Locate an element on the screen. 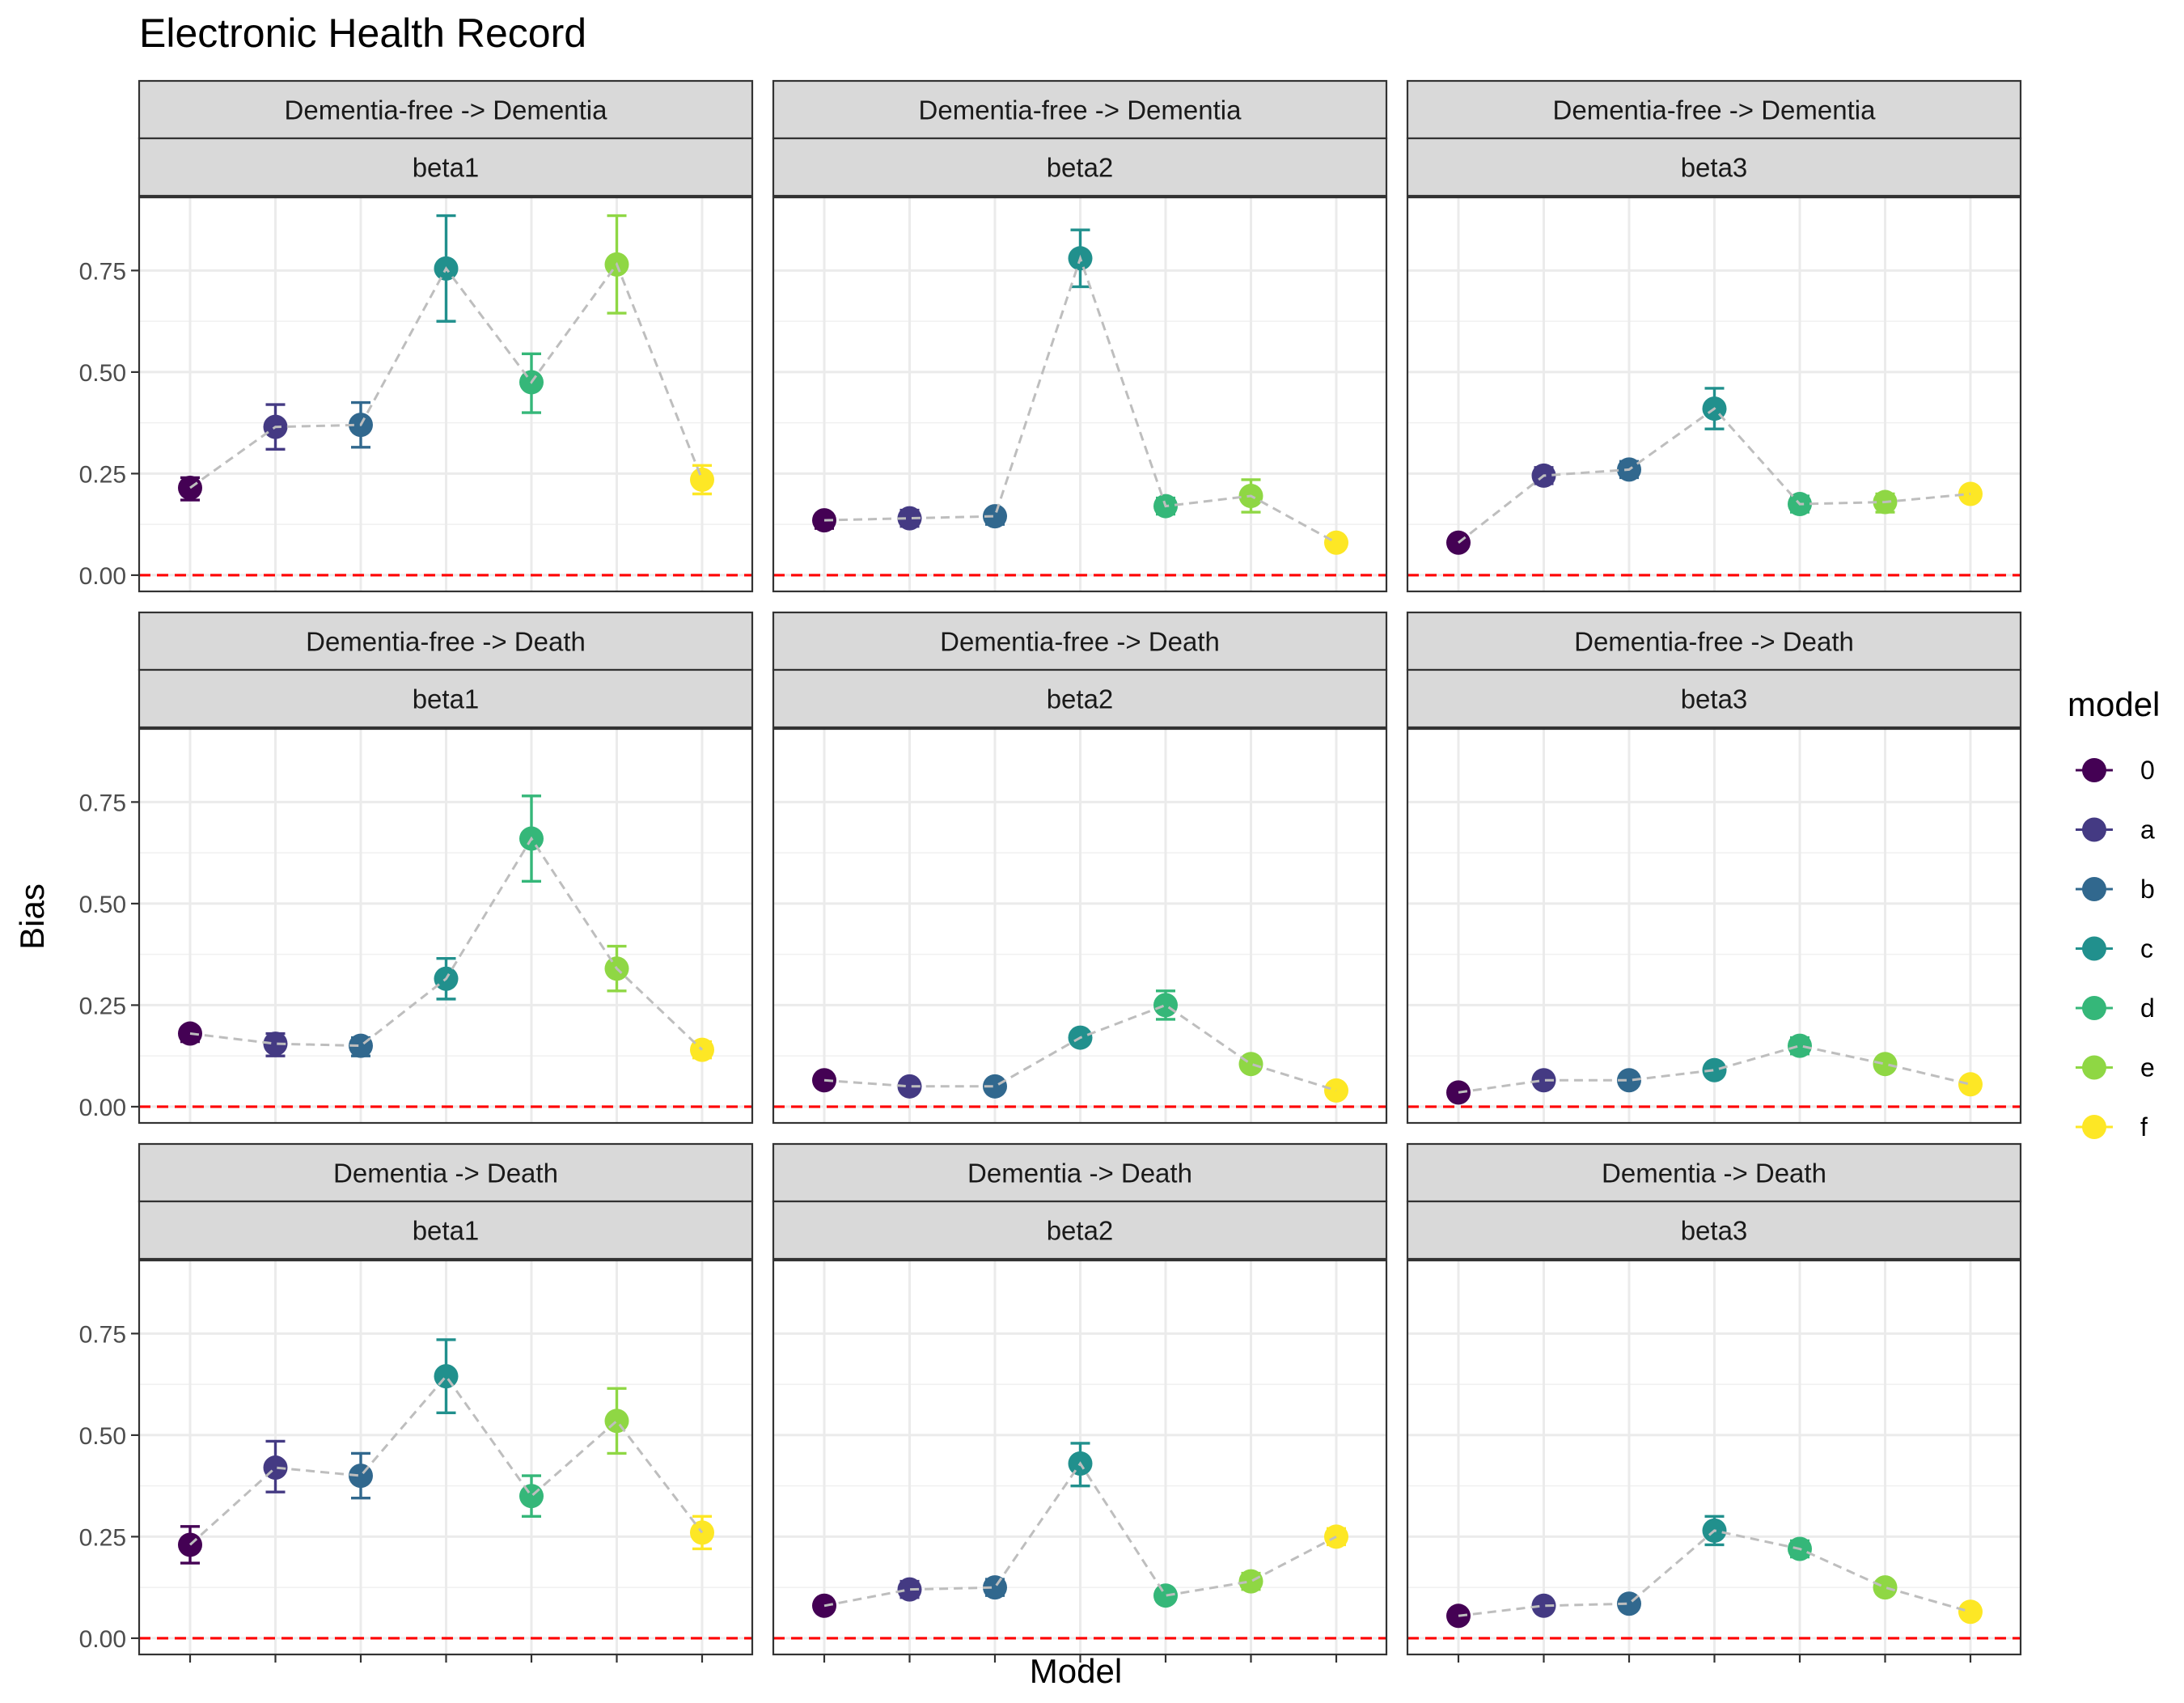 The image size is (2184, 1703). legend: model 0 a b cd e f is located at coordinates (2114, 914).